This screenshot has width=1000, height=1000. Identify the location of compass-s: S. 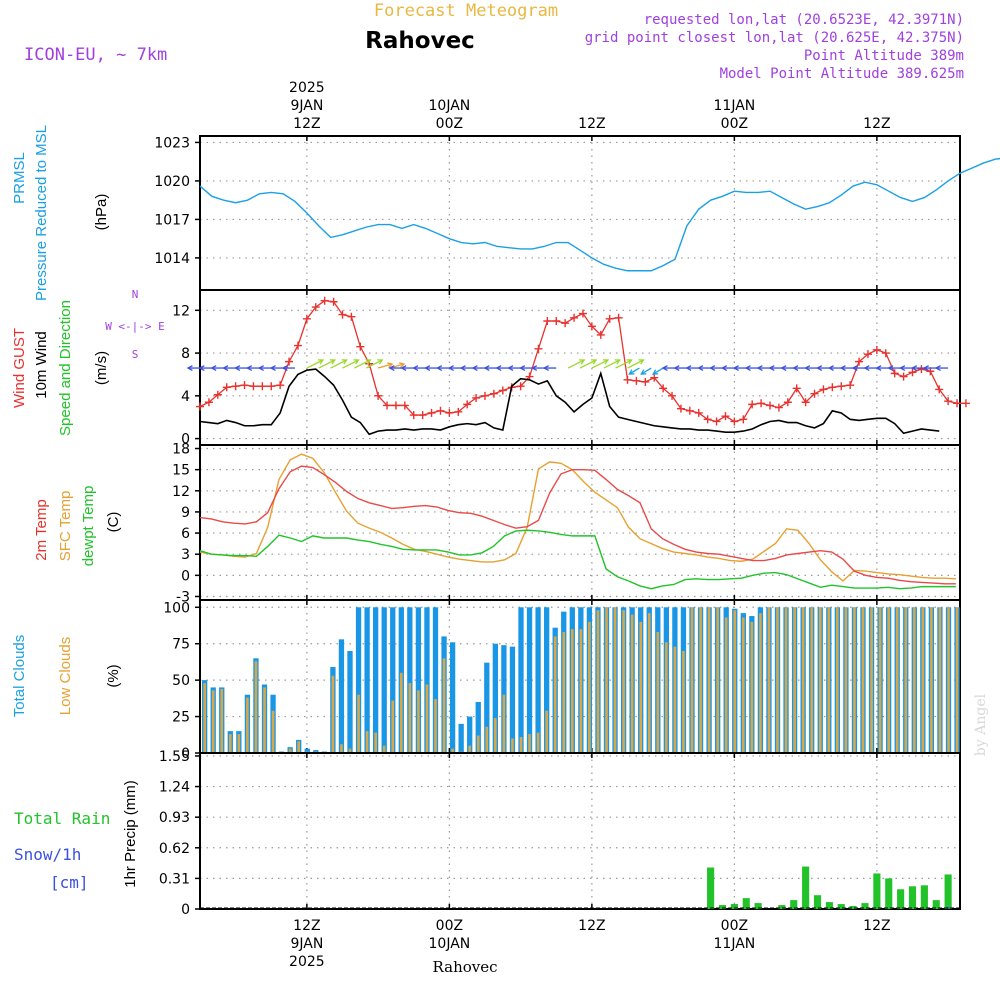
(135, 354).